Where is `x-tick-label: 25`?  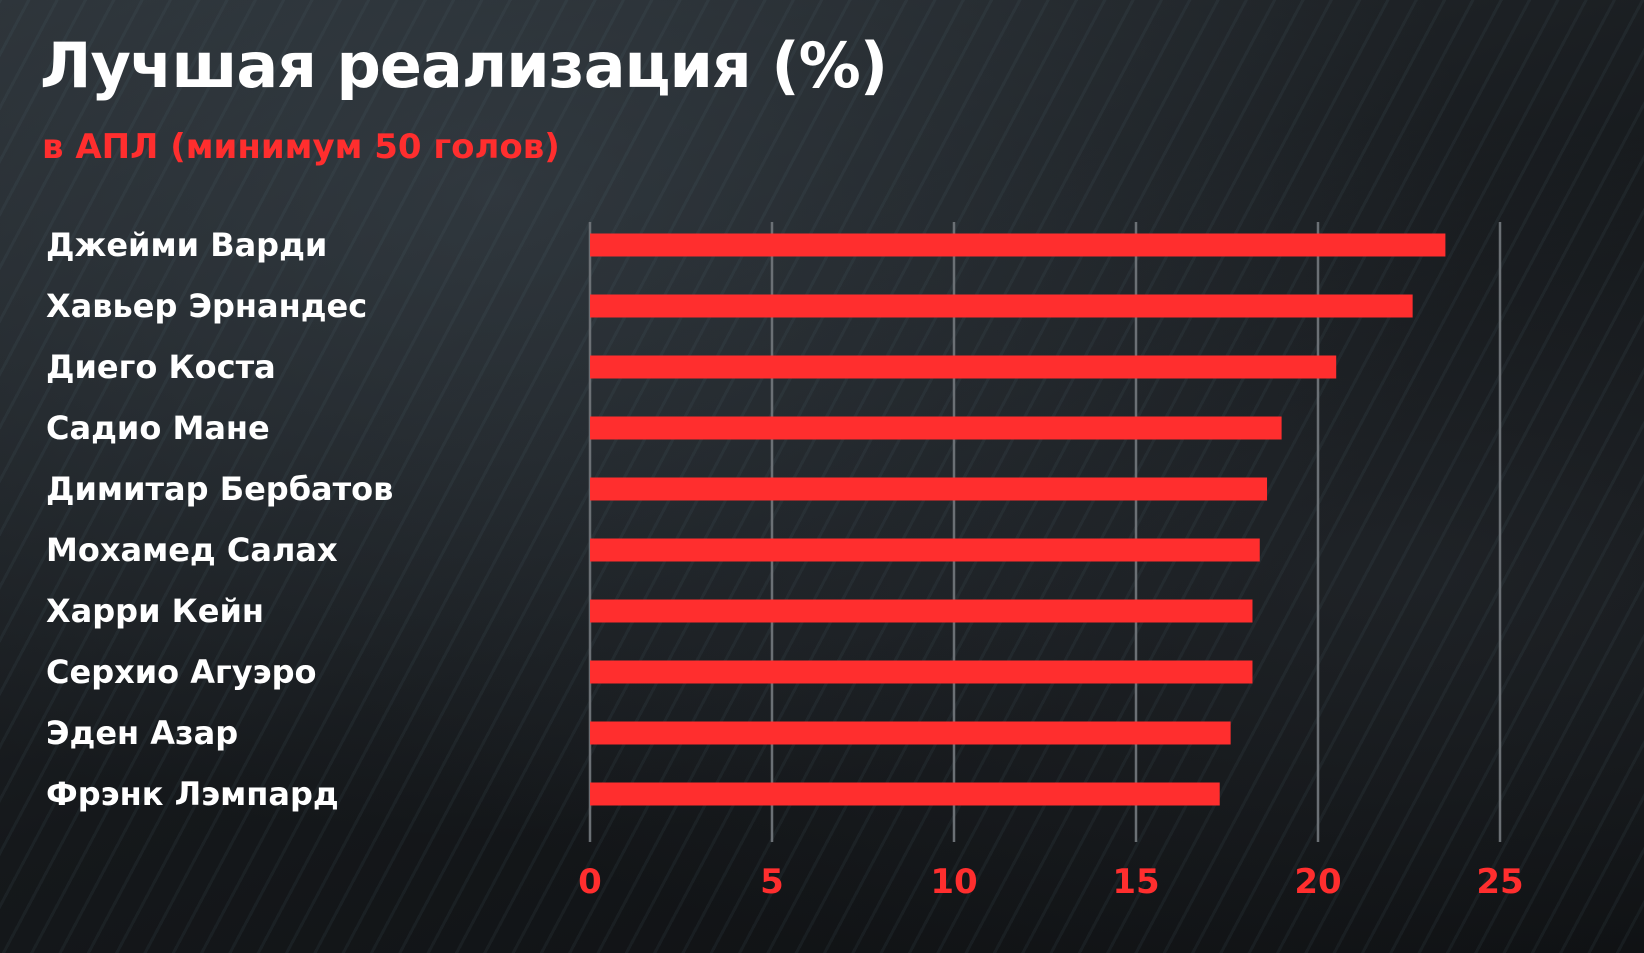 x-tick-label: 25 is located at coordinates (1499, 882).